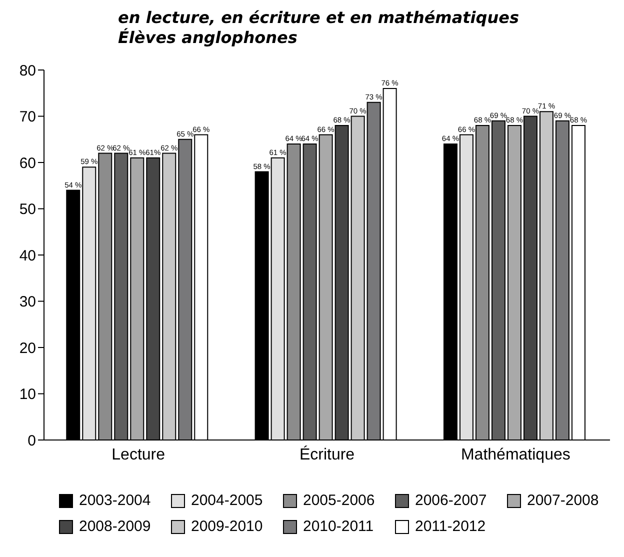 The height and width of the screenshot is (557, 624). I want to click on y-tick-label: 40, so click(27, 255).